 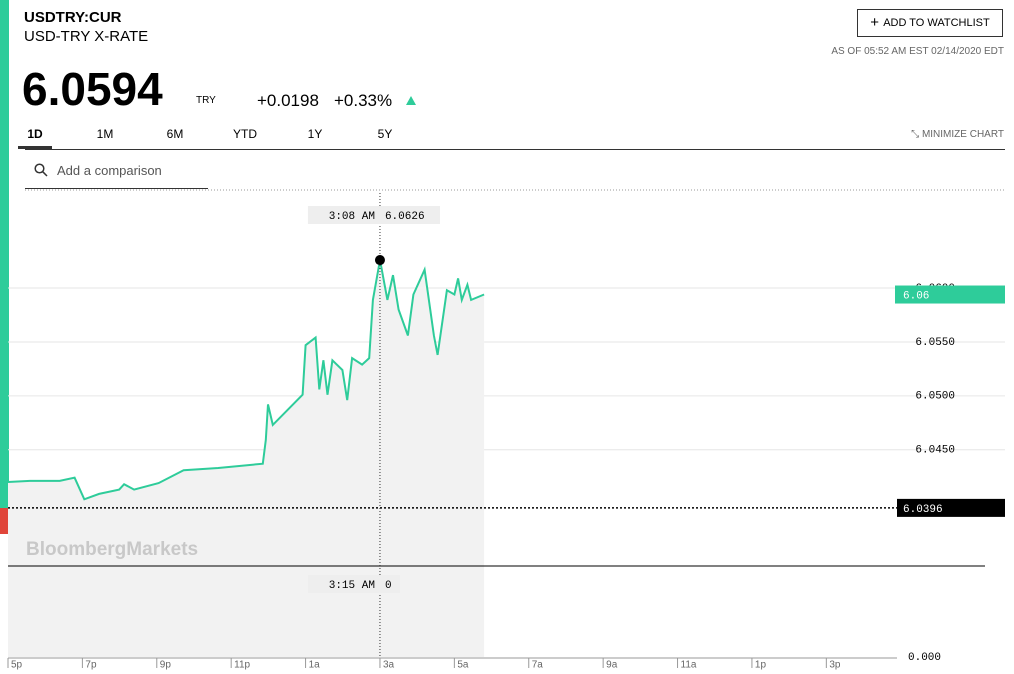 I want to click on range-tab: 5Y, so click(x=385, y=134).